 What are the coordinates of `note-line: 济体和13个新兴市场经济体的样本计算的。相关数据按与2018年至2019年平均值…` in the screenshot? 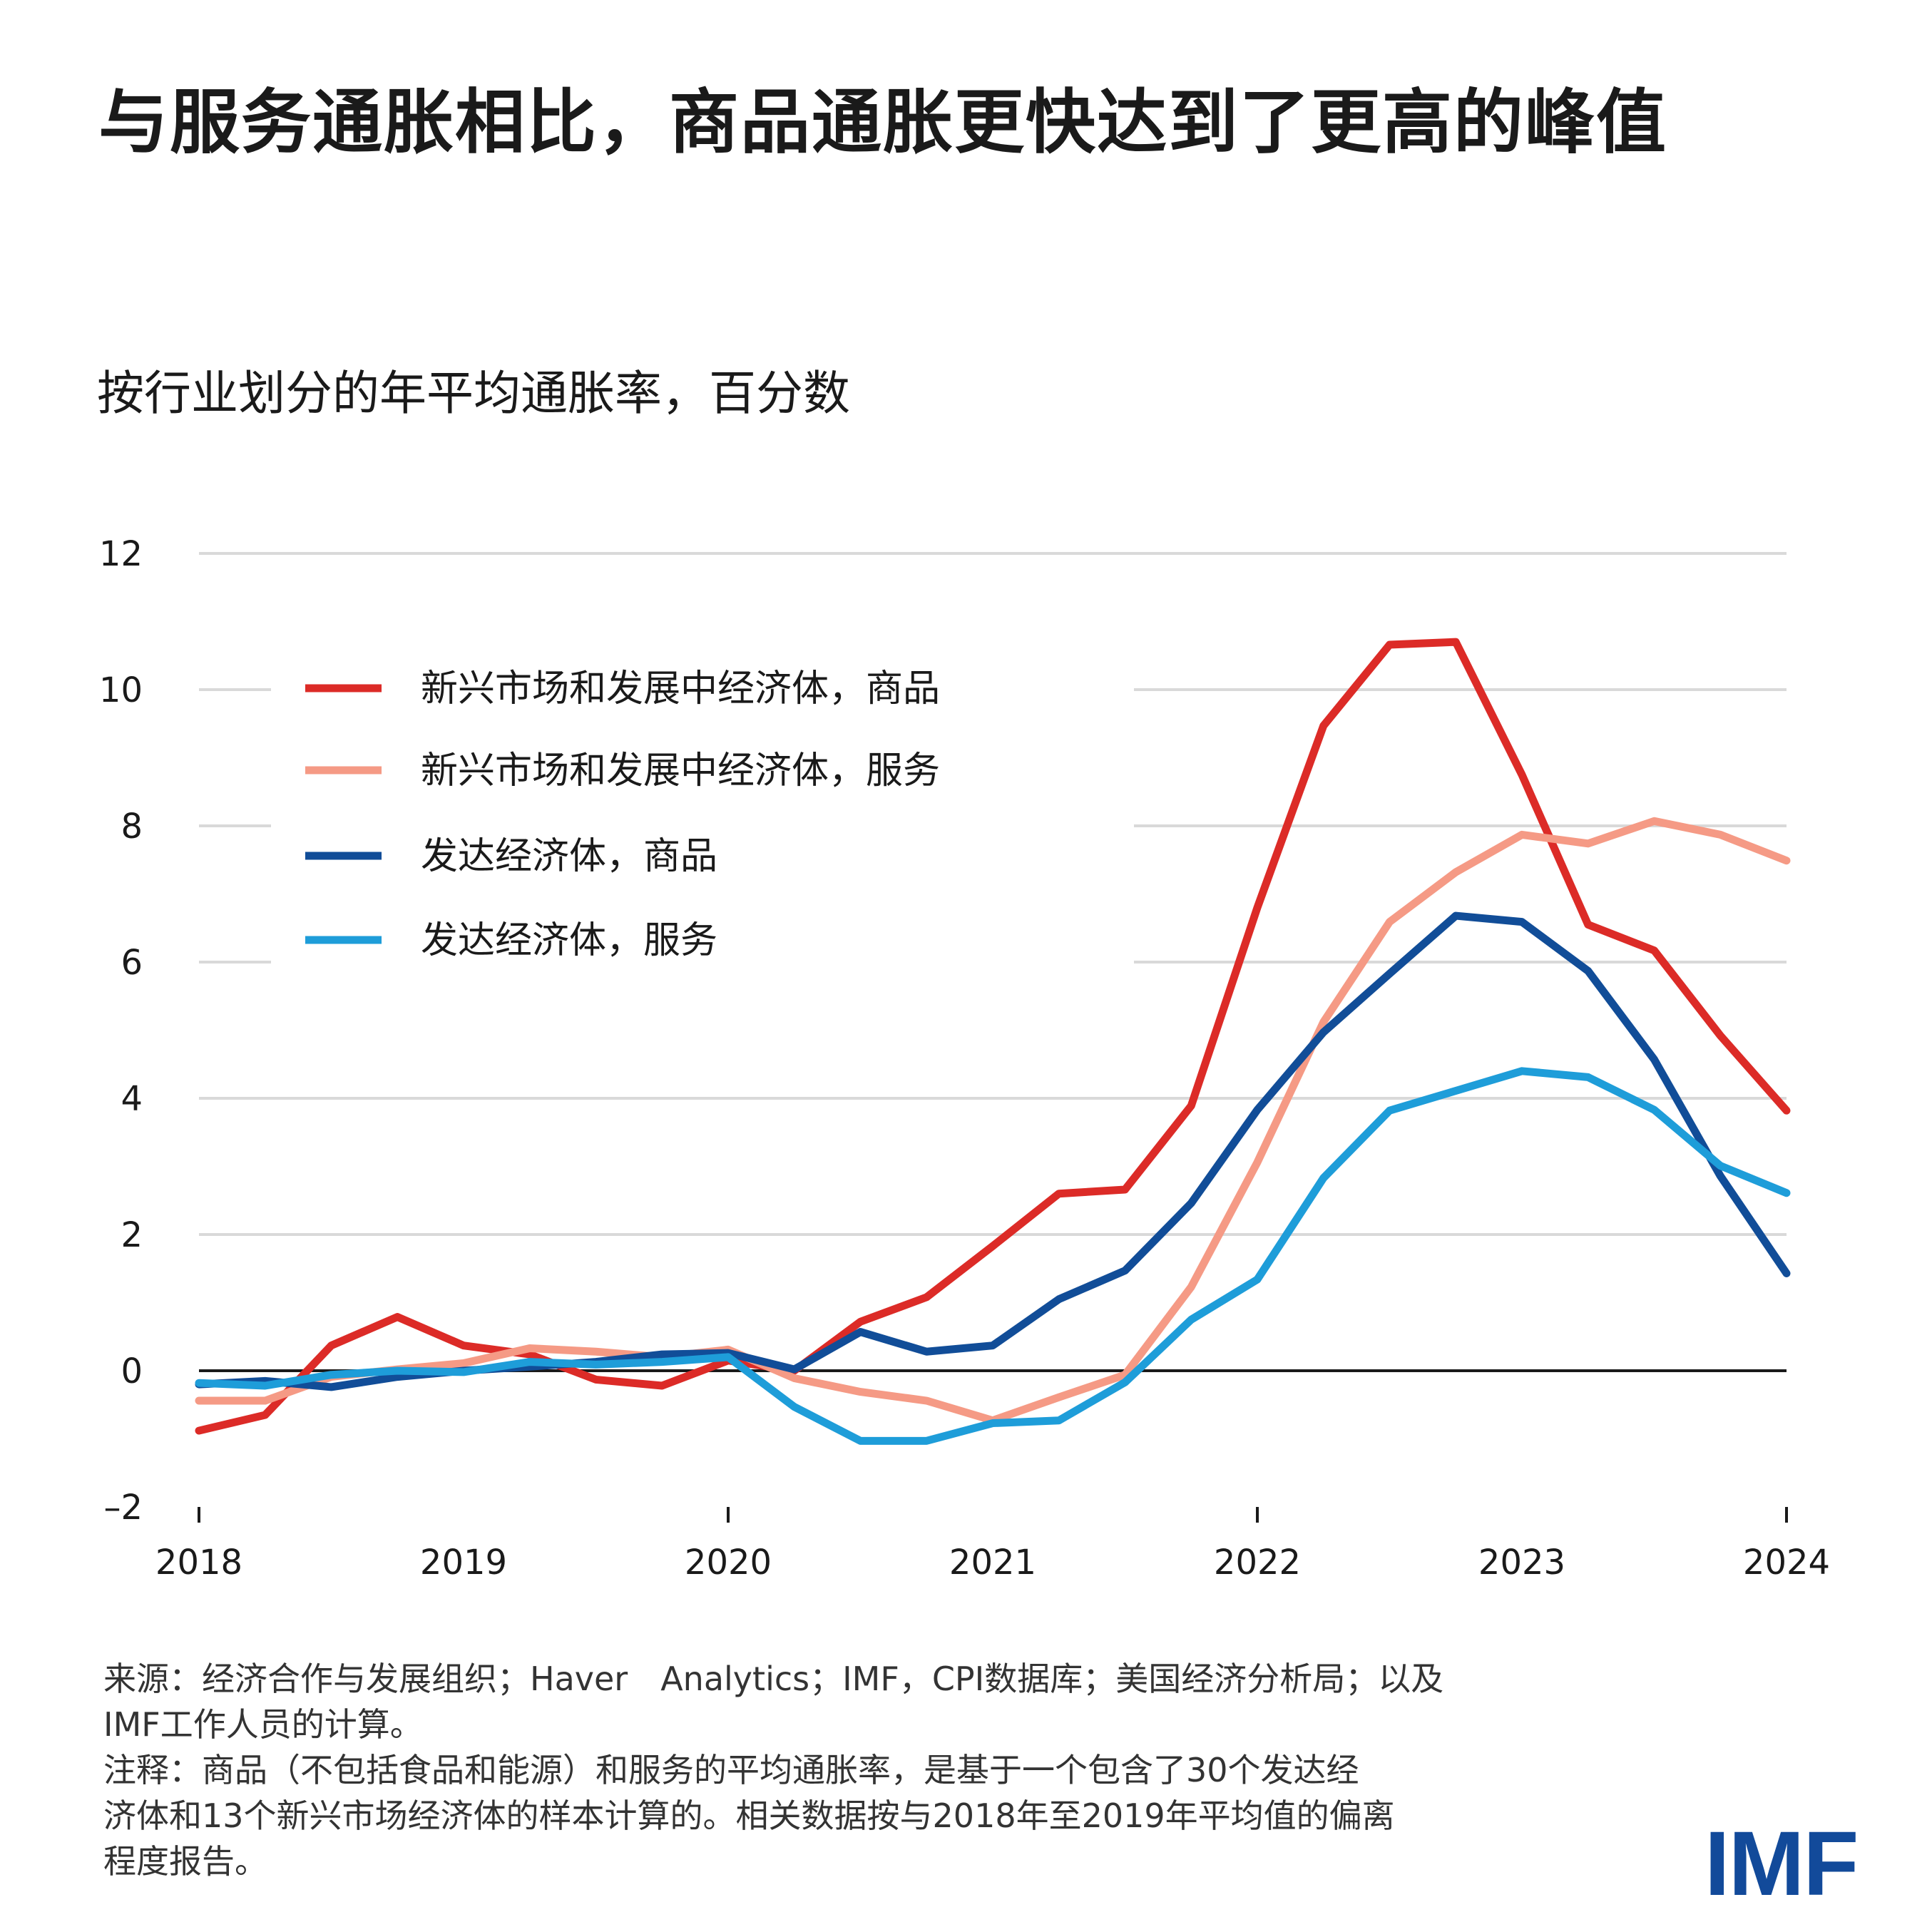 It's located at (749, 1816).